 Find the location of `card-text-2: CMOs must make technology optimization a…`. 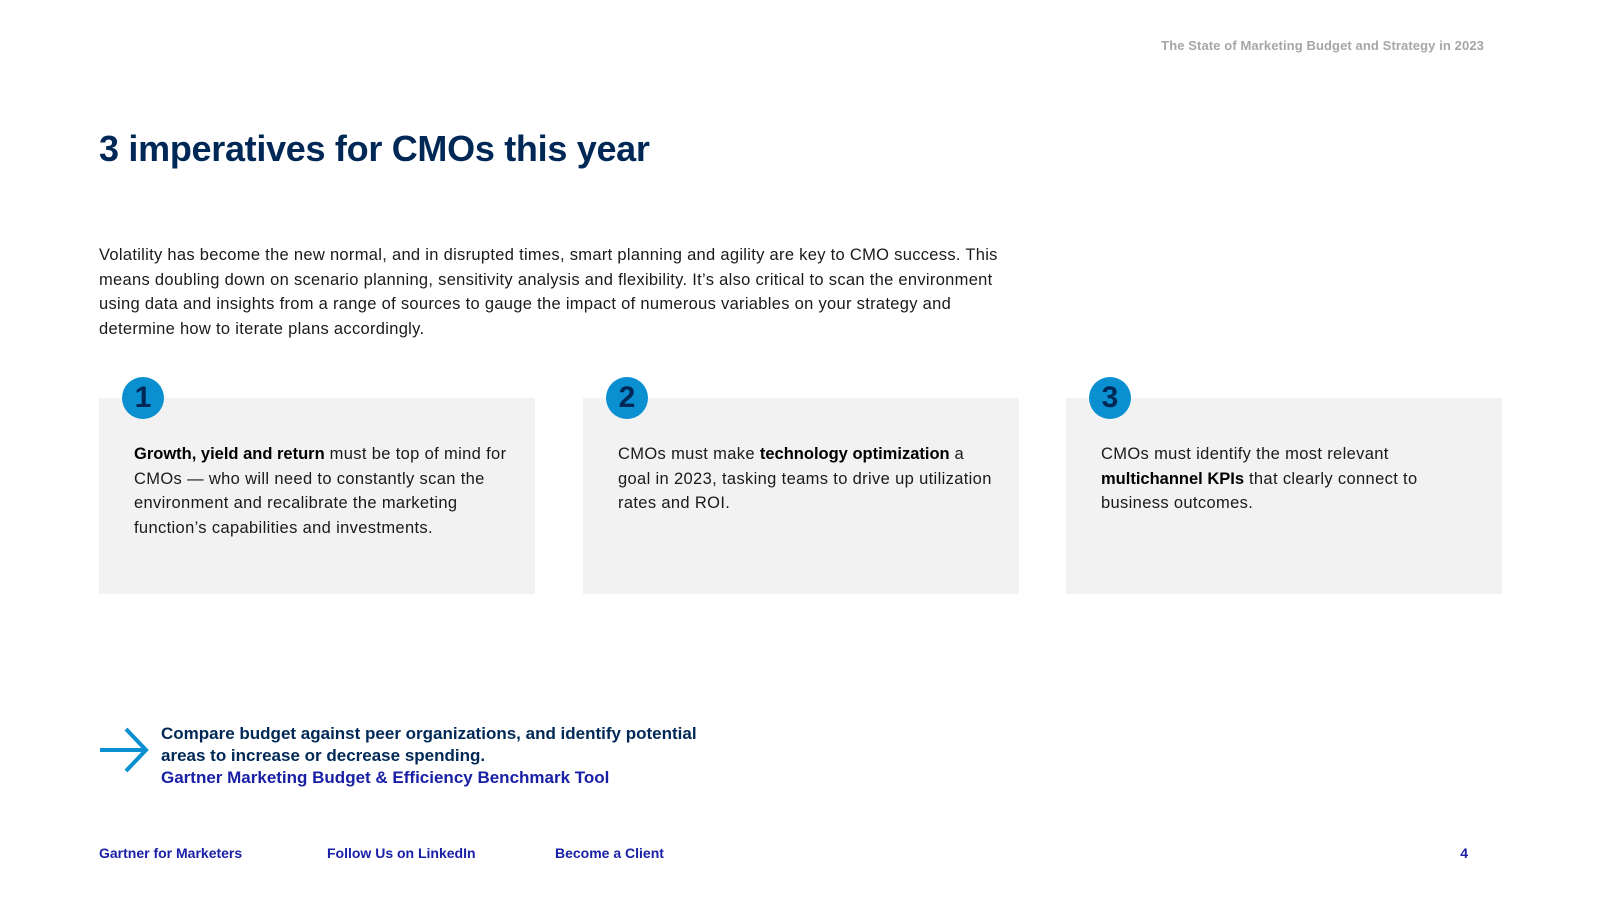

card-text-2: CMOs must make technology optimization a… is located at coordinates (808, 479).